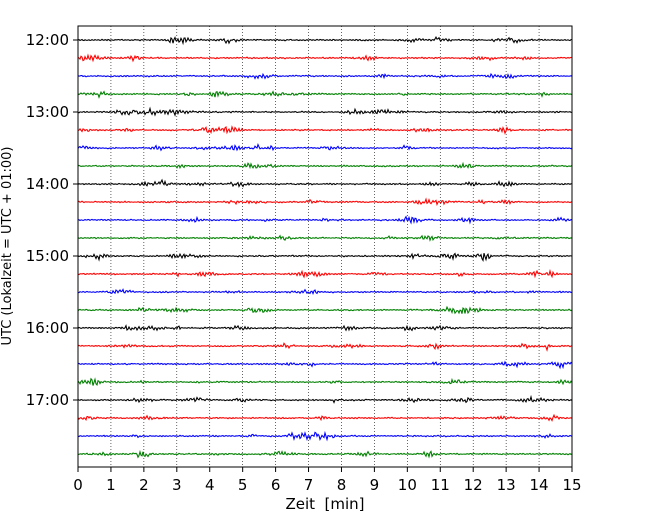  I want to click on x-tick-label-6: 6, so click(276, 485).